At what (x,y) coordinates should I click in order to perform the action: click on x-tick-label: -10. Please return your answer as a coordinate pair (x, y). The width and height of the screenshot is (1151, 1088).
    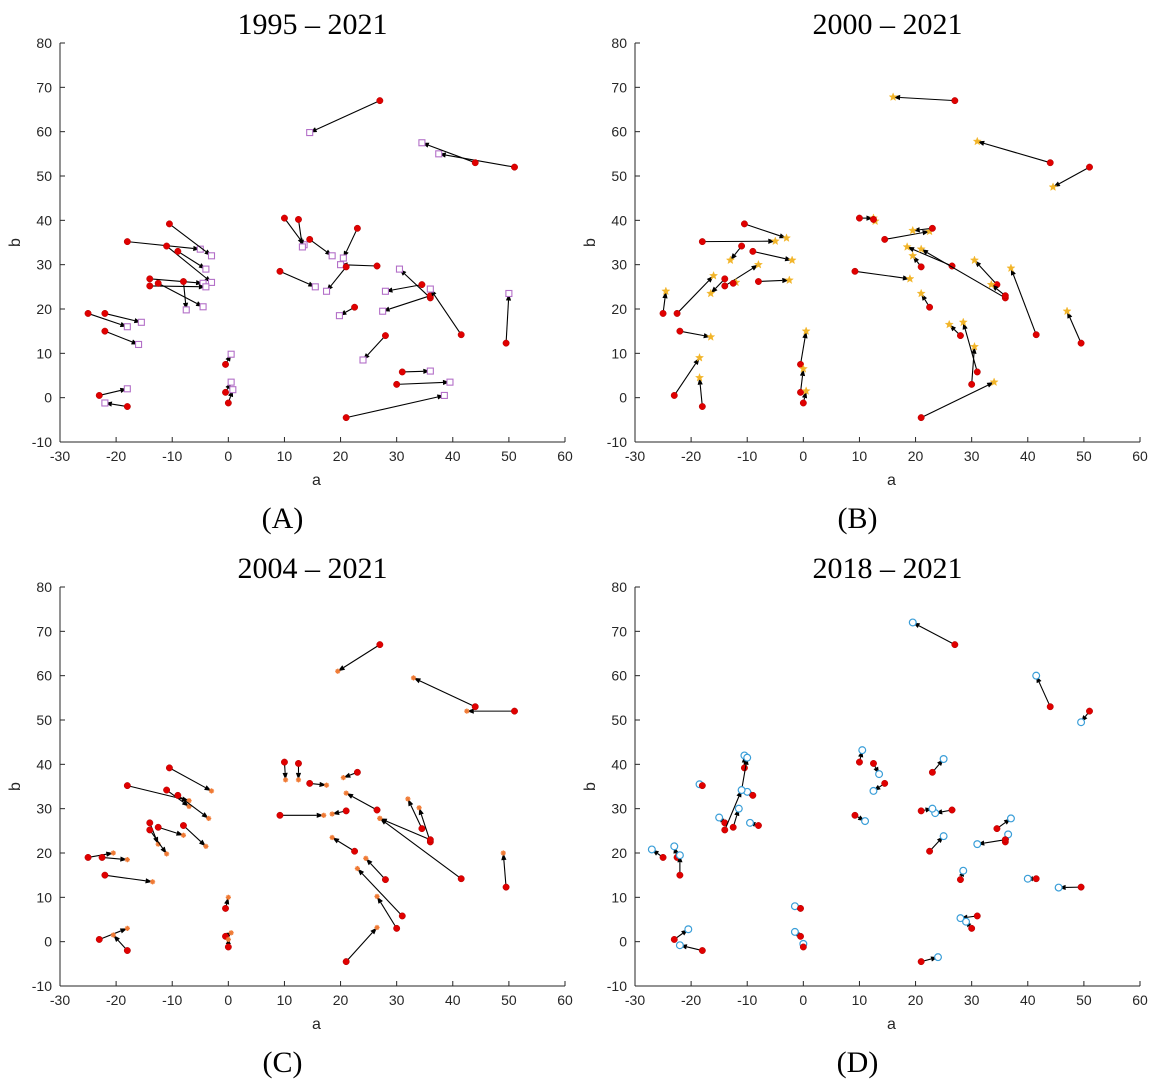
    Looking at the image, I should click on (747, 1000).